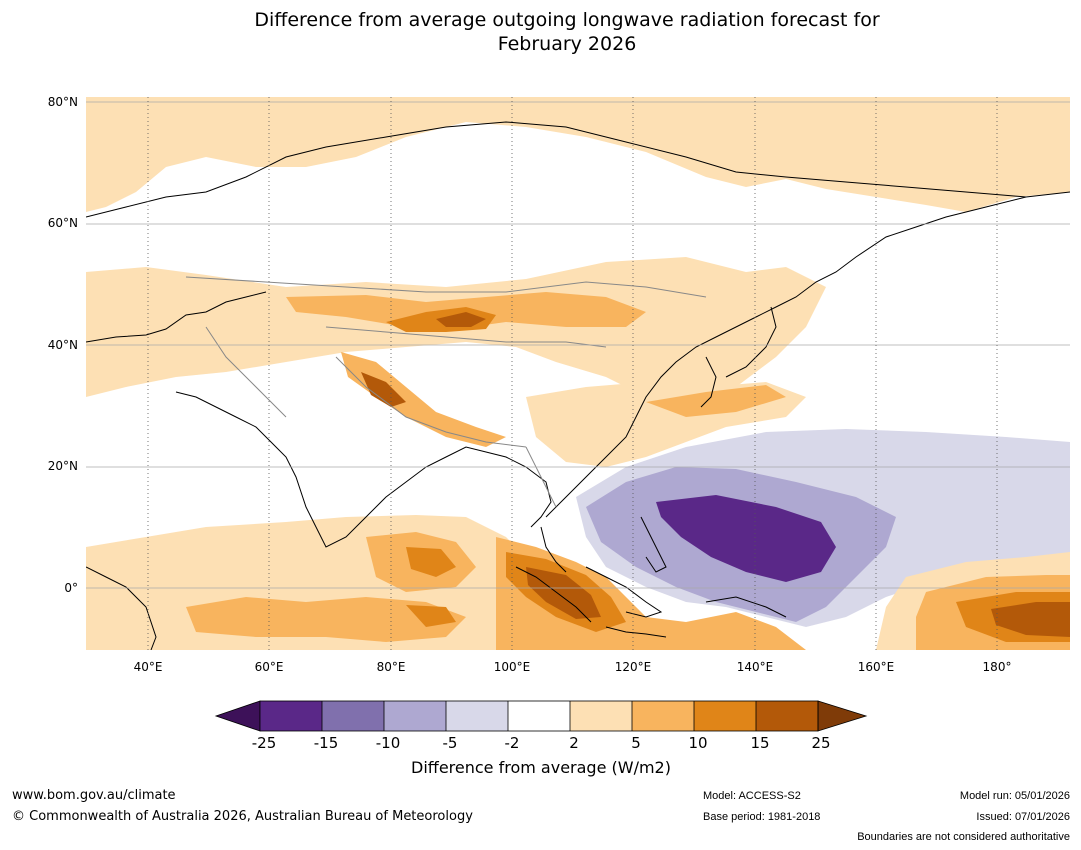 This screenshot has width=1081, height=850. What do you see at coordinates (708, 382) in the screenshot?
I see `coastline-korea` at bounding box center [708, 382].